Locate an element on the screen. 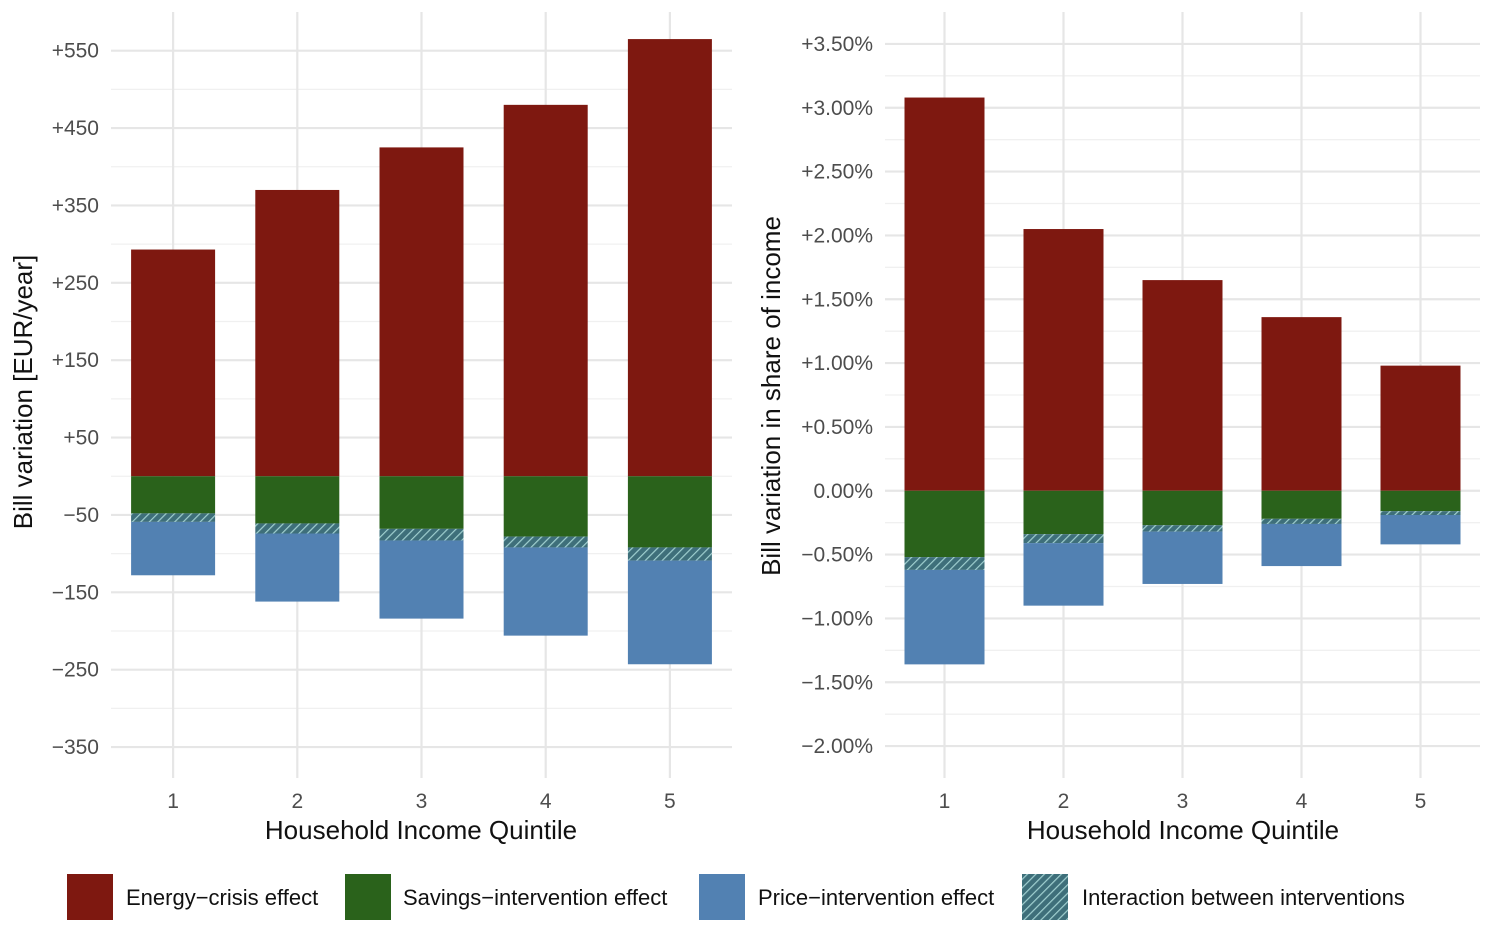 Image resolution: width=1492 pixels, height=930 pixels. y-tick-label: +550 is located at coordinates (75, 51).